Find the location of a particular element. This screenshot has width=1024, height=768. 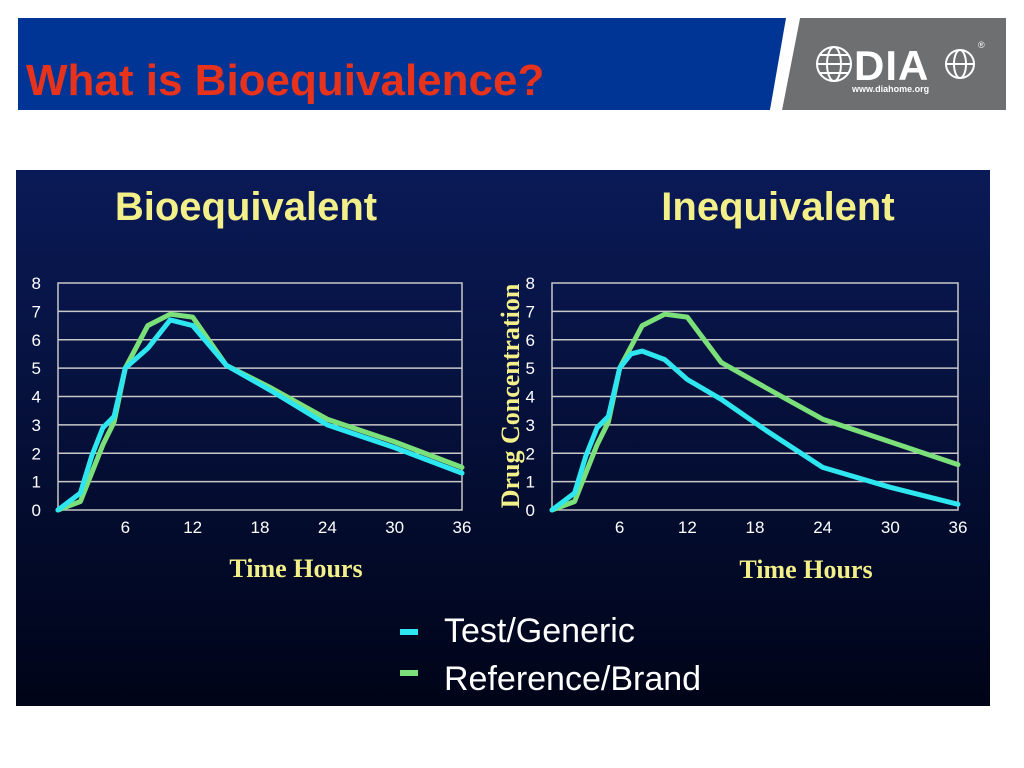

legend-item: Test/Generic is located at coordinates (517, 631).